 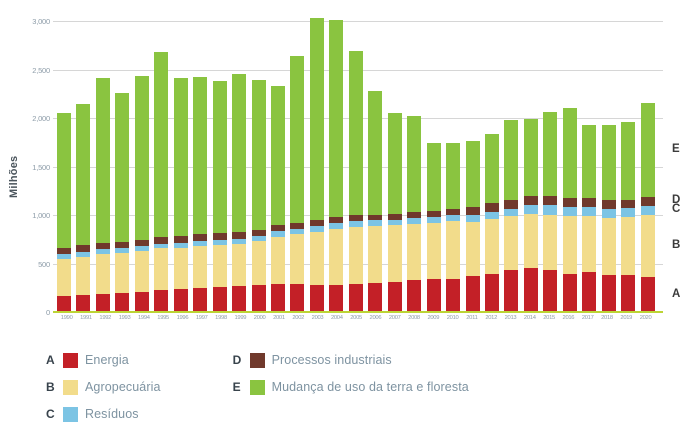 What do you see at coordinates (83, 248) in the screenshot?
I see `bar-segment-d-1991` at bounding box center [83, 248].